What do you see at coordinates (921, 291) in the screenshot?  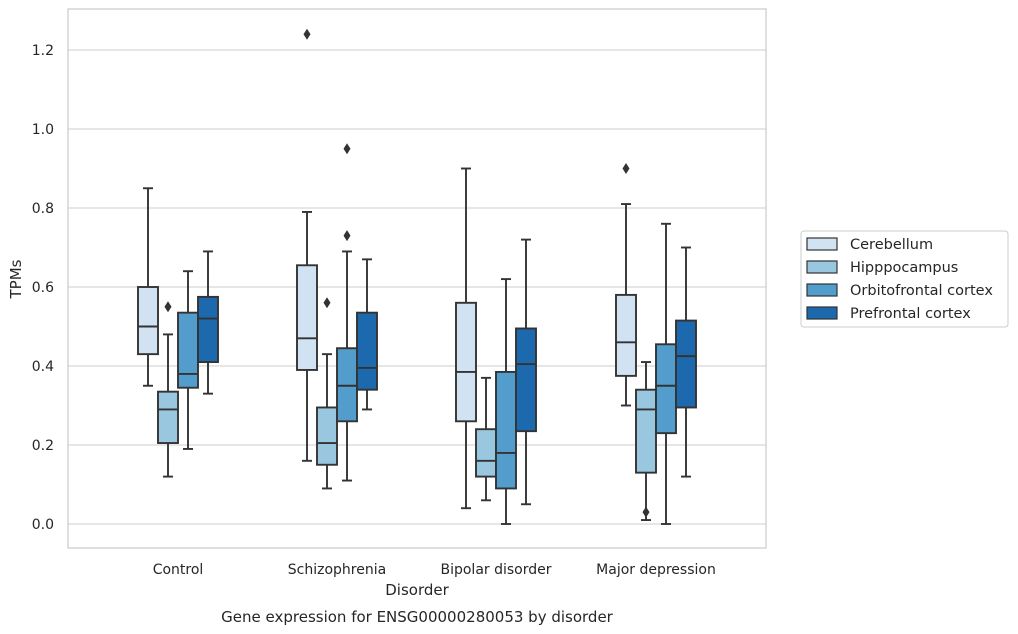 I see `legend-entry: Orbitofrontal cortex` at bounding box center [921, 291].